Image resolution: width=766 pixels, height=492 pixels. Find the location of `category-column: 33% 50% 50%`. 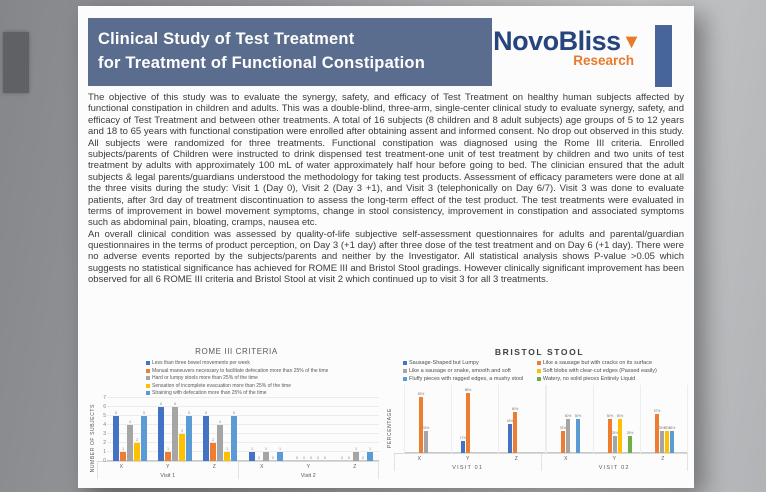

category-column: 33% 50% 50% is located at coordinates (570, 419).